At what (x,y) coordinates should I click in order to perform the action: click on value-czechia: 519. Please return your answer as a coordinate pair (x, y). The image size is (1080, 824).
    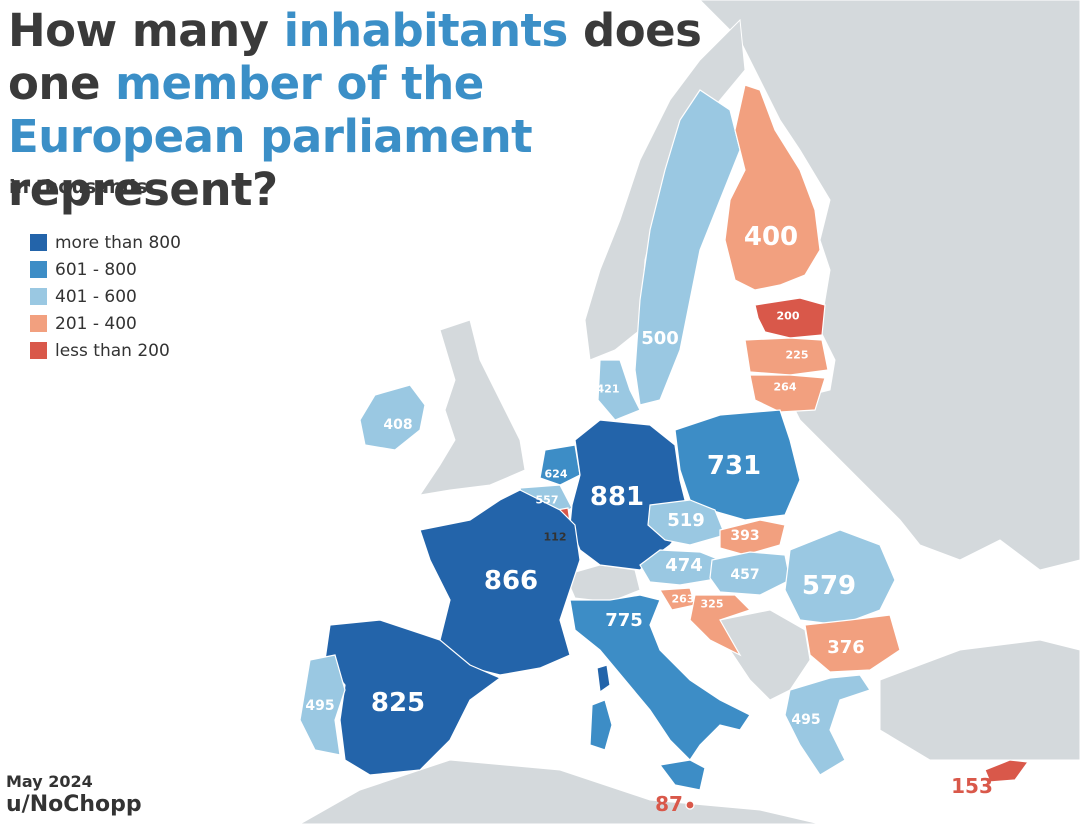
    Looking at the image, I should click on (686, 520).